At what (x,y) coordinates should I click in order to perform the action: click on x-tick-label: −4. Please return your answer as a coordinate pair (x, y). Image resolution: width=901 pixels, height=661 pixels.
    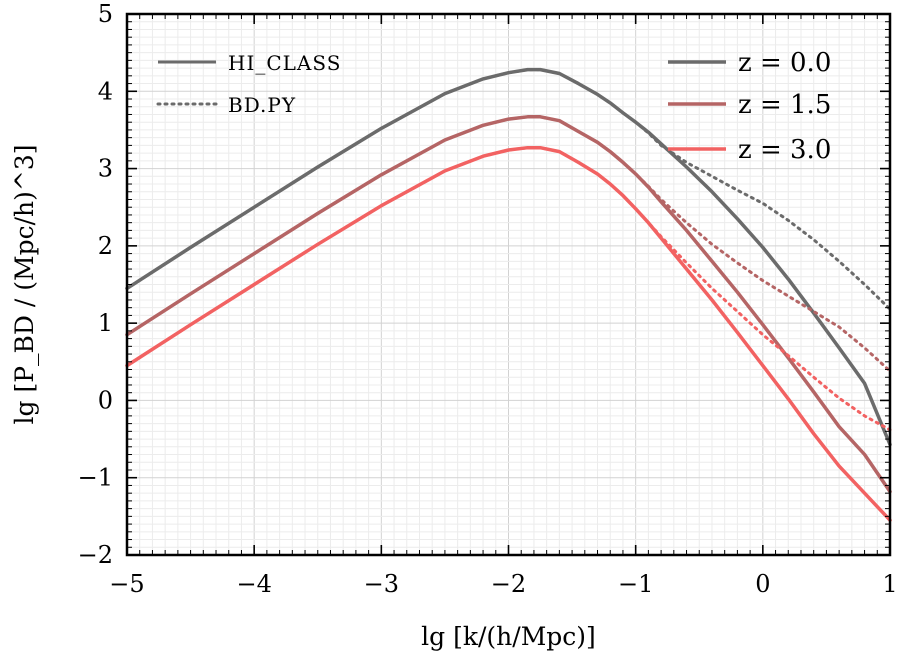
    Looking at the image, I should click on (253, 584).